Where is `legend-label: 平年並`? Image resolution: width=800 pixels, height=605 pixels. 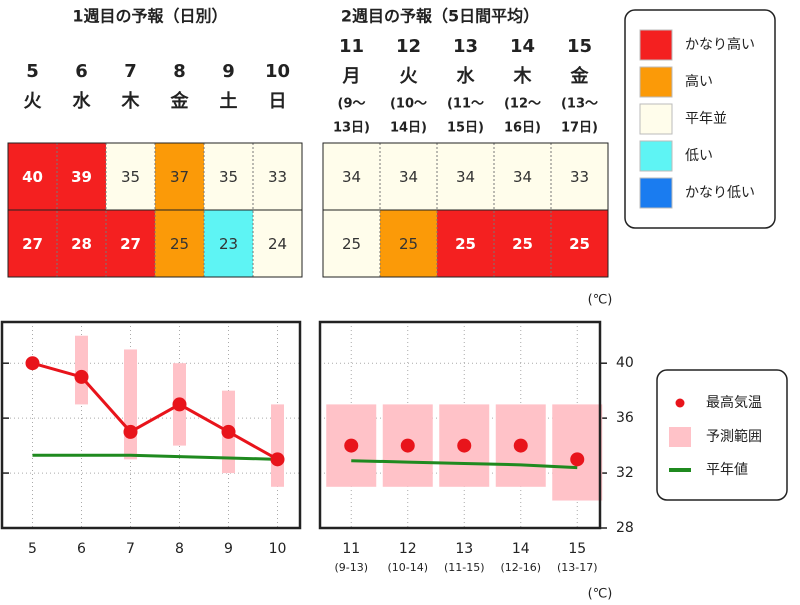
legend-label: 平年並 is located at coordinates (706, 119).